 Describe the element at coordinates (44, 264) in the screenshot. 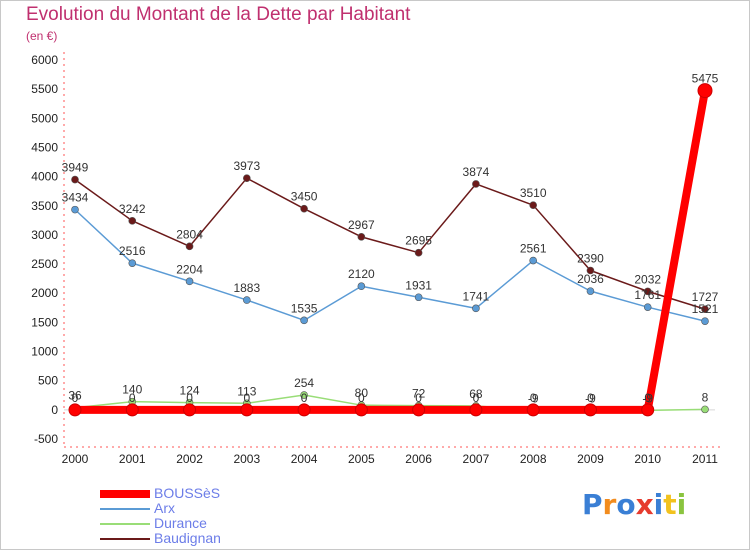

I see `y-tick-label: 2500` at that location.